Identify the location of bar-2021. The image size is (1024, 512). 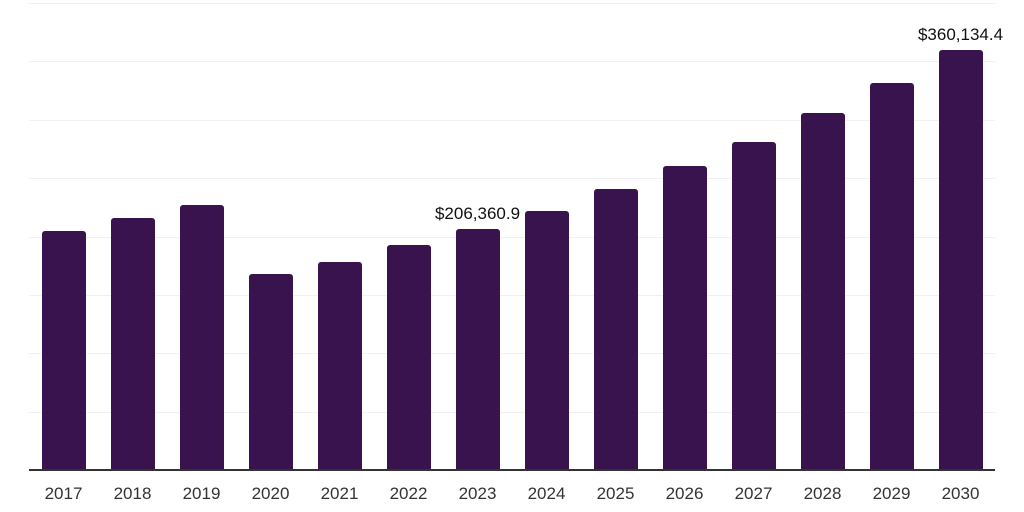
(339, 366).